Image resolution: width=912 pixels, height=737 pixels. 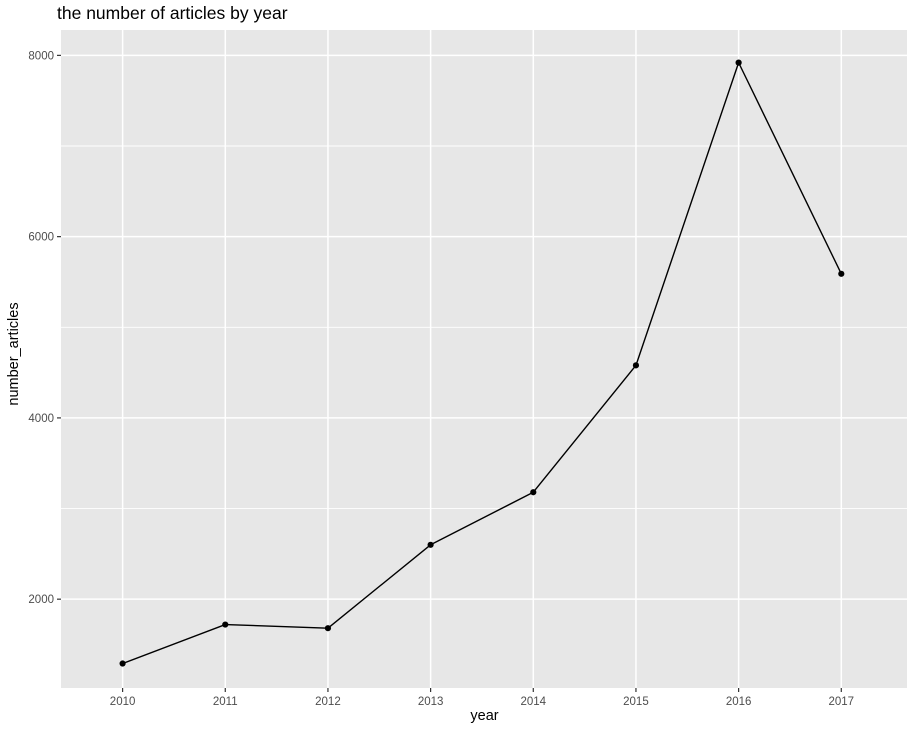 What do you see at coordinates (431, 702) in the screenshot?
I see `x-tick-label: 2013` at bounding box center [431, 702].